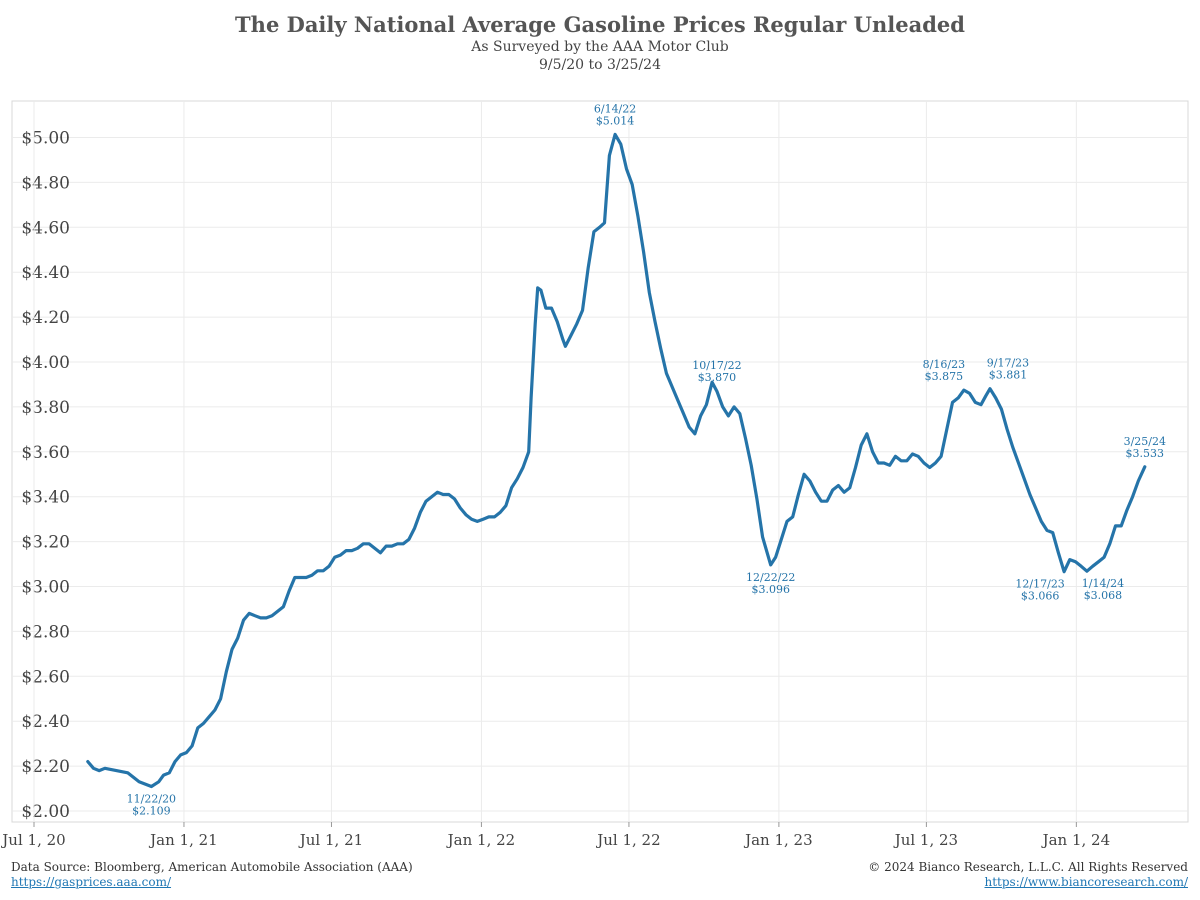 Image resolution: width=1200 pixels, height=900 pixels. I want to click on y-tick-label: $2.40, so click(45, 722).